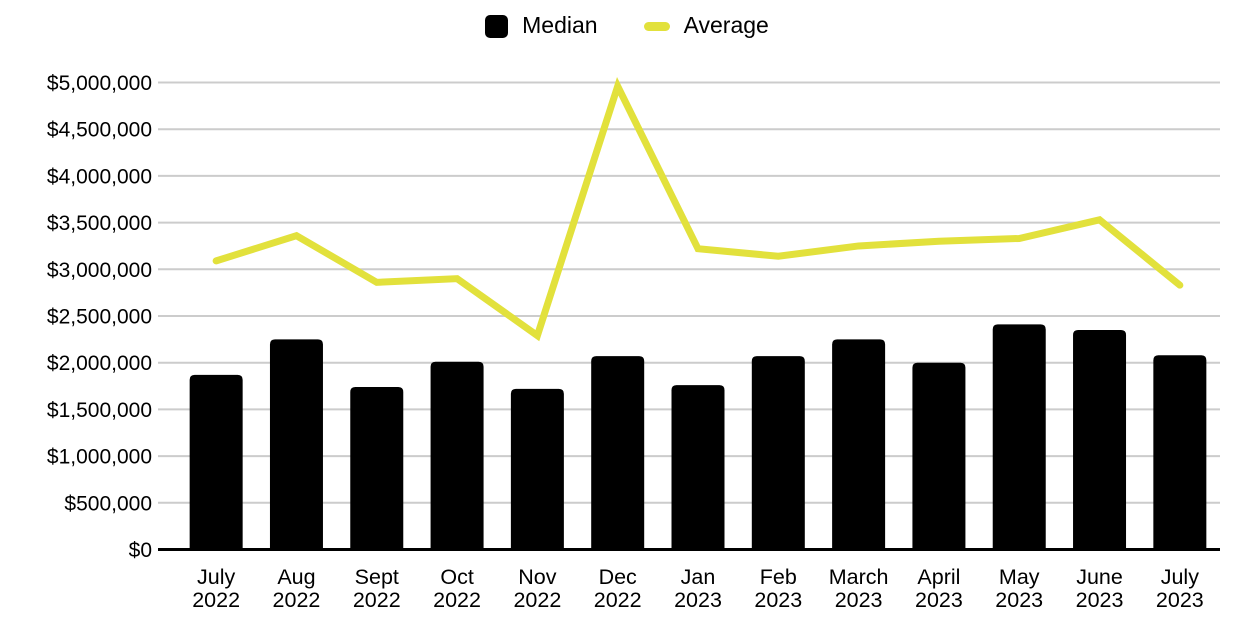 The image size is (1254, 626). I want to click on y-axis-tick-label: $4,000,000, so click(99, 176).